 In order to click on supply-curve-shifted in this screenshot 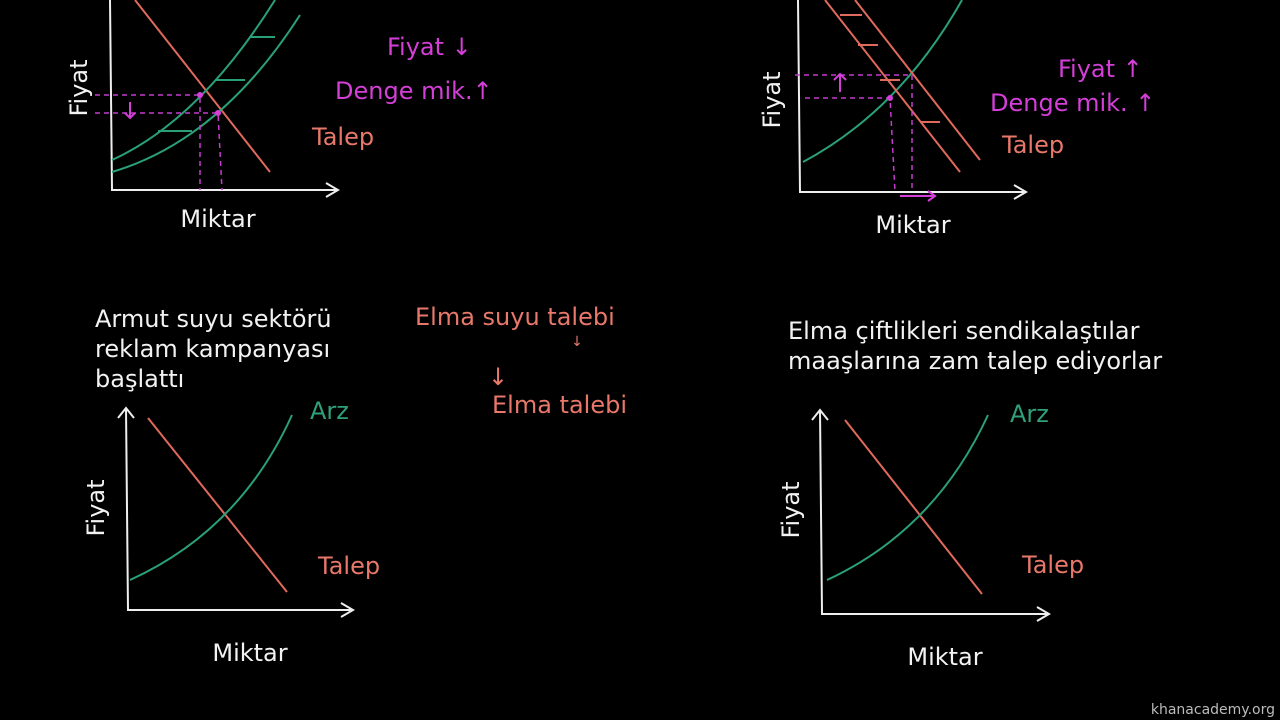, I will do `click(206, 93)`.